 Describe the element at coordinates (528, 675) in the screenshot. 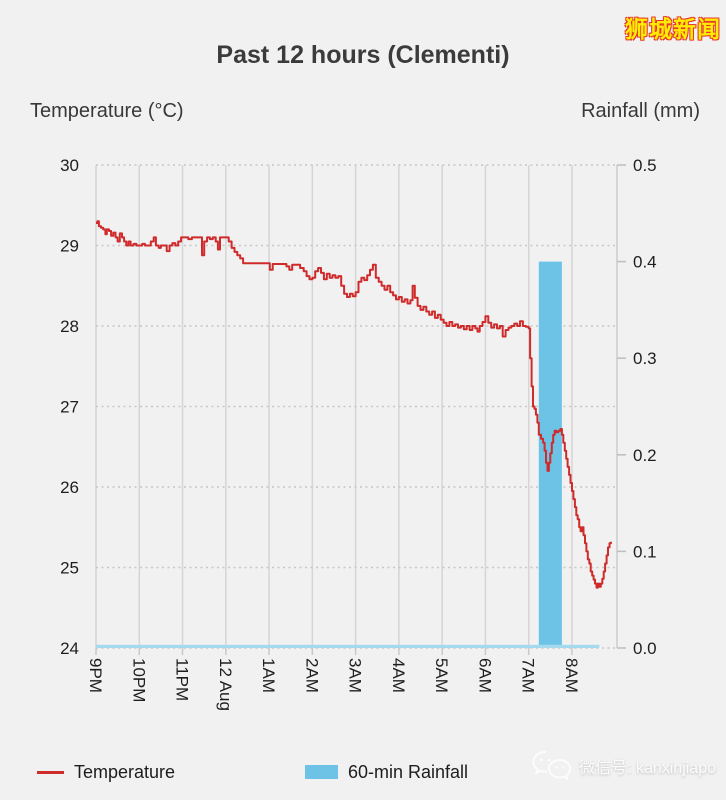

I see `x-axis-tick-label: 7AM` at that location.